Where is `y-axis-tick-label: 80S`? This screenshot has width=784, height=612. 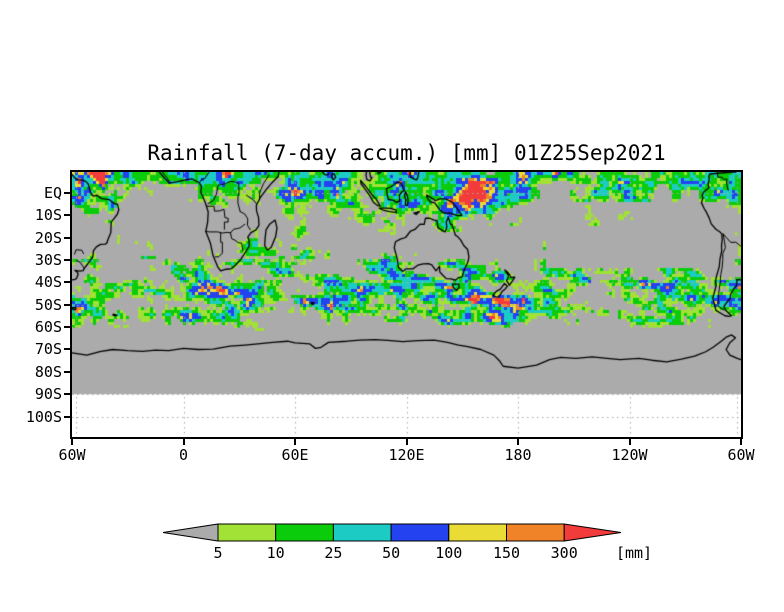 y-axis-tick-label: 80S is located at coordinates (48, 371).